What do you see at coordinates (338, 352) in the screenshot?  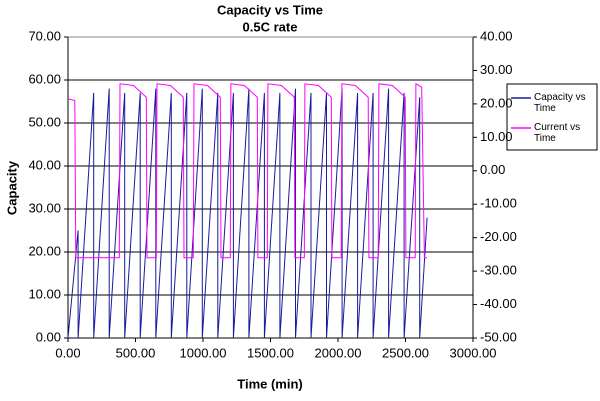 I see `x-tick-label: 2000.00` at bounding box center [338, 352].